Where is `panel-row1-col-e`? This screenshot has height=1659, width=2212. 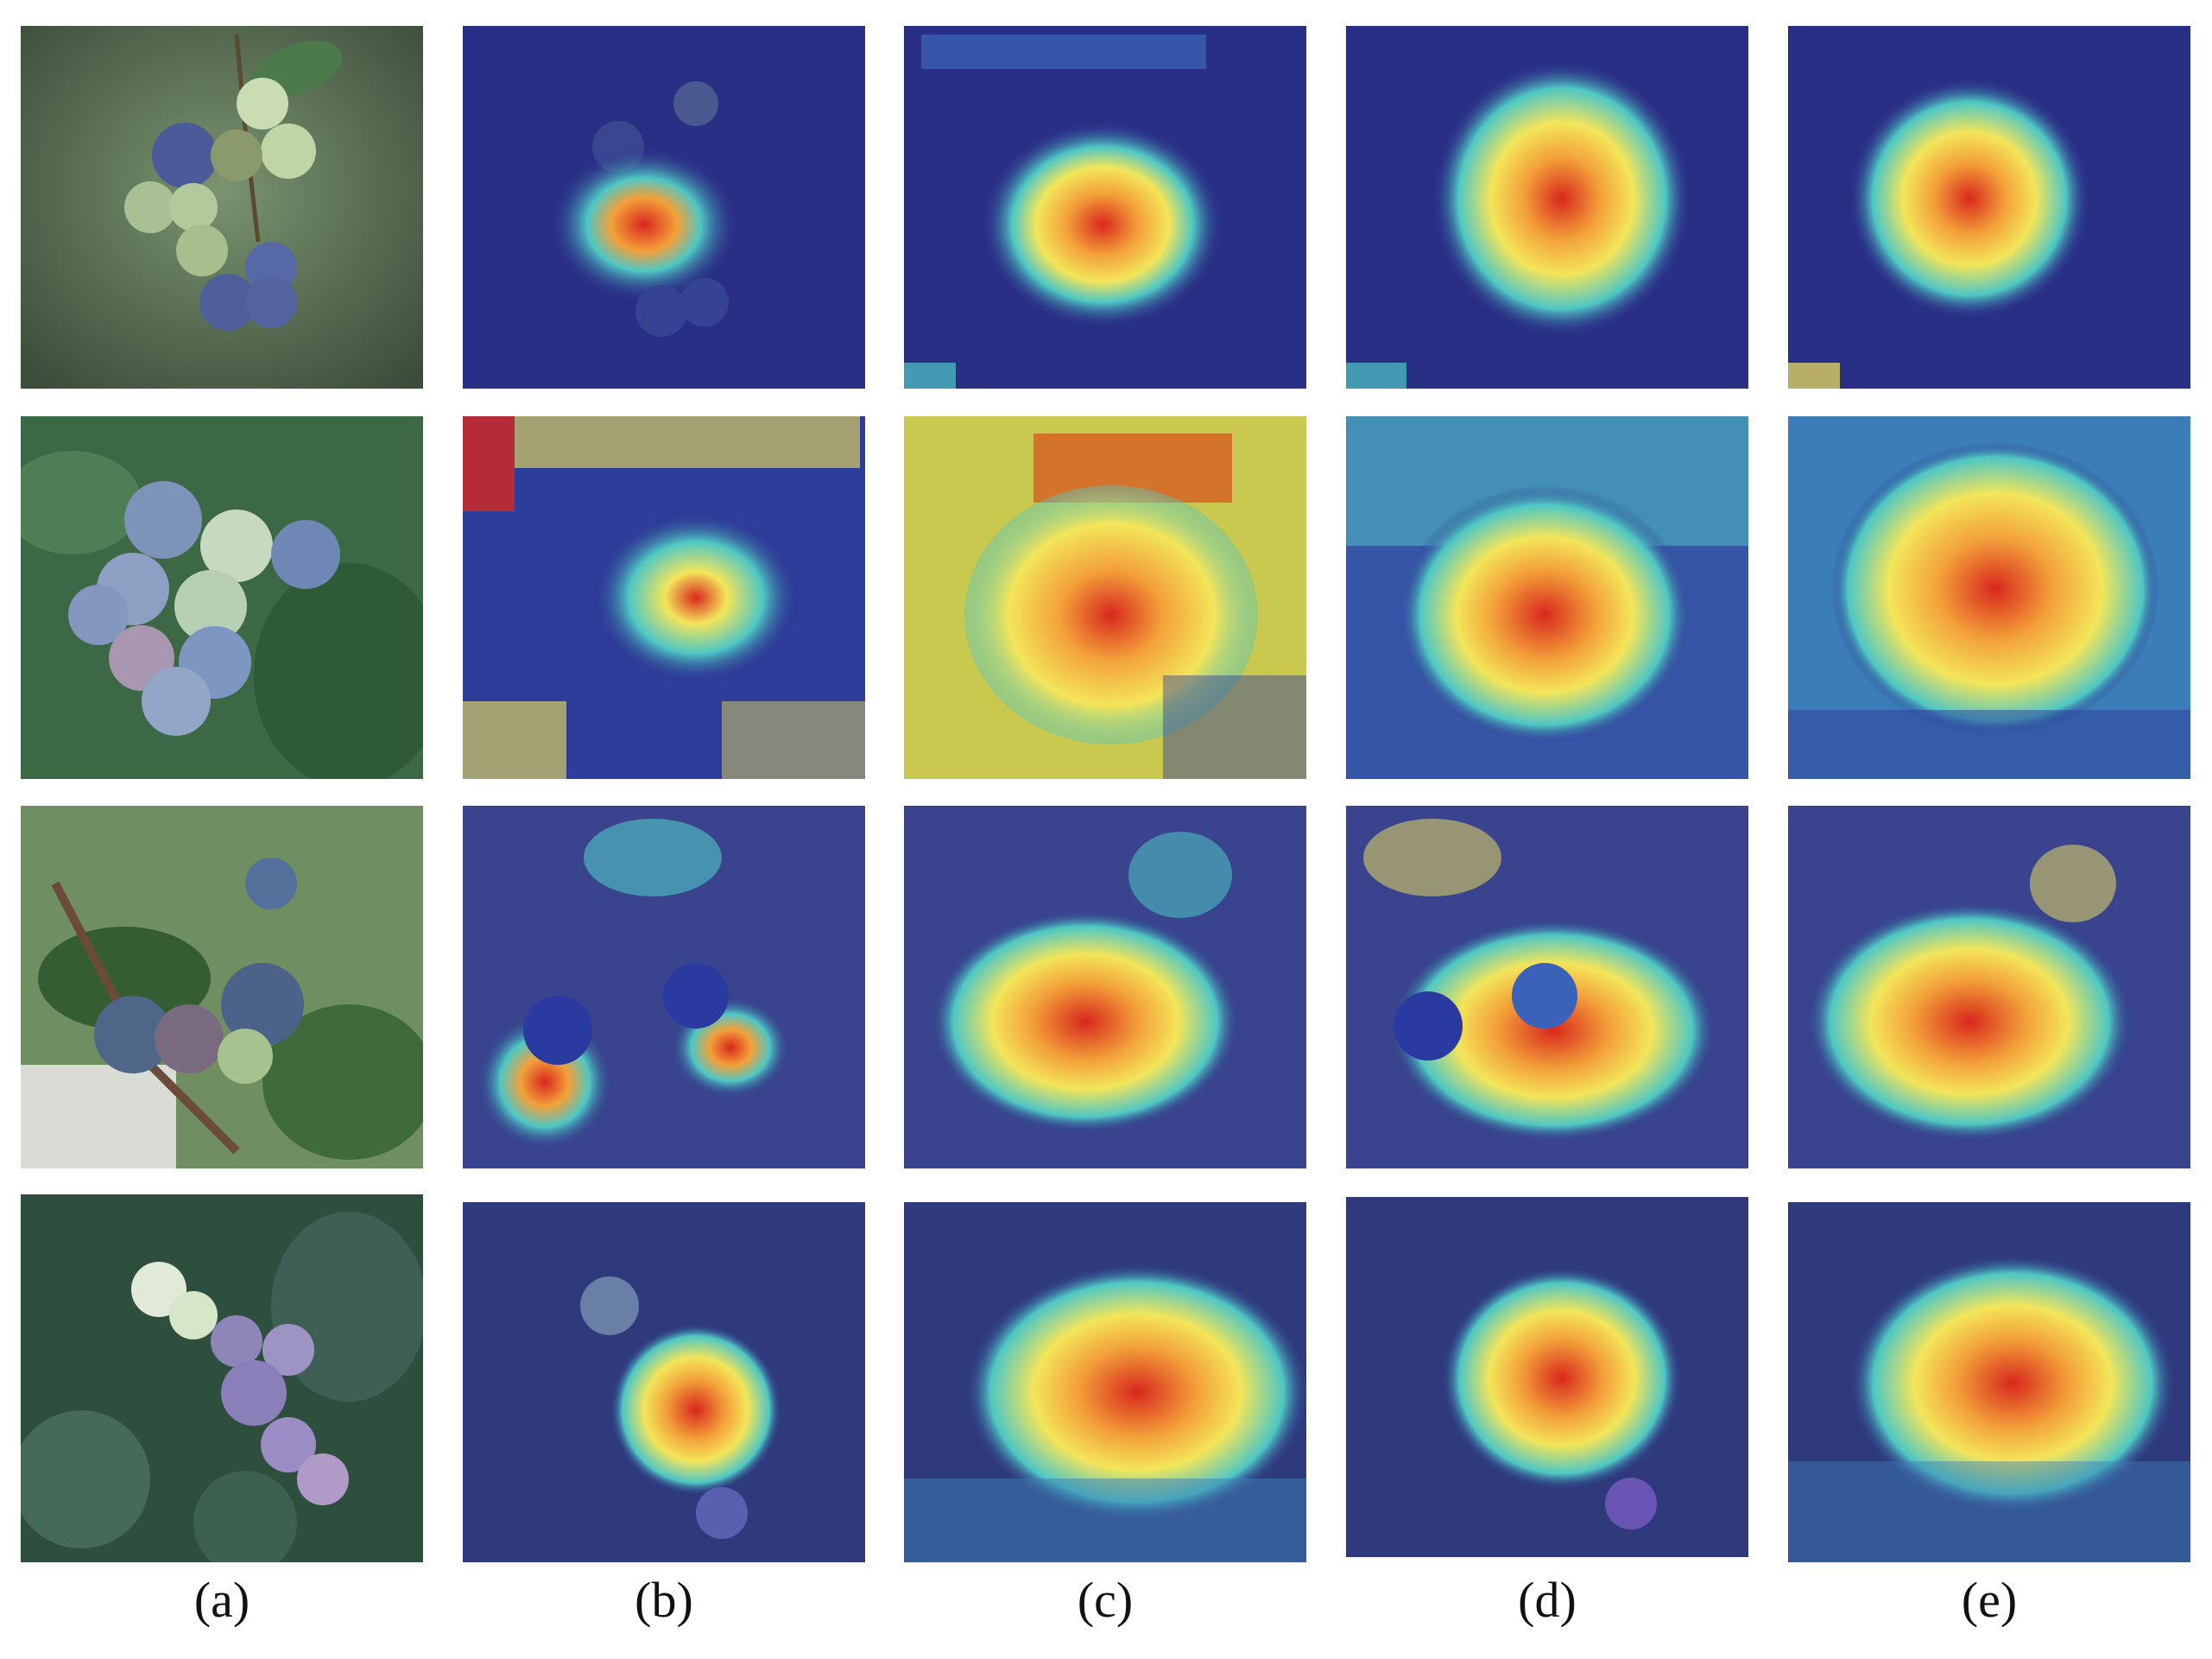
panel-row1-col-e is located at coordinates (1989, 207).